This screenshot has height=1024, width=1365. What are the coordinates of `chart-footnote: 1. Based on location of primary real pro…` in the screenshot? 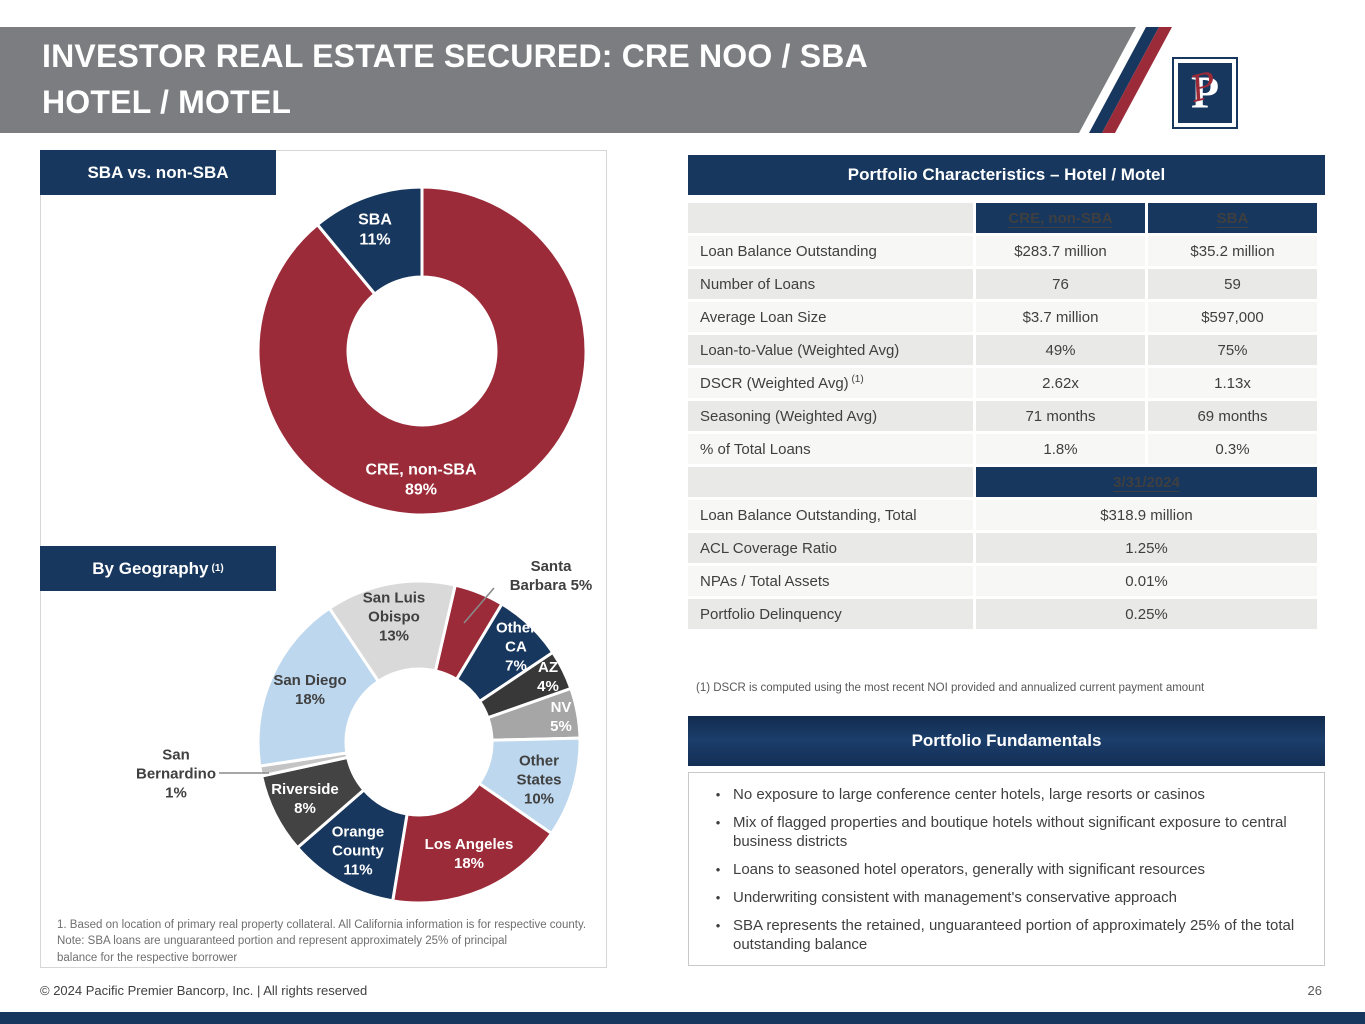 It's located at (322, 941).